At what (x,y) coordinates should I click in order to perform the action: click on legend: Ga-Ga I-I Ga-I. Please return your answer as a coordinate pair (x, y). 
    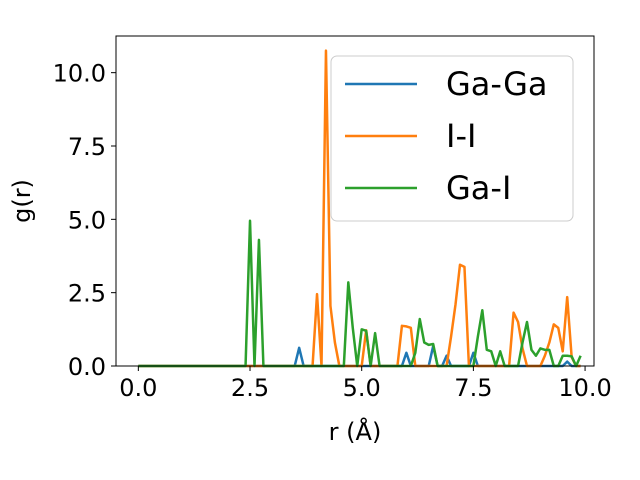
    Looking at the image, I should click on (452, 138).